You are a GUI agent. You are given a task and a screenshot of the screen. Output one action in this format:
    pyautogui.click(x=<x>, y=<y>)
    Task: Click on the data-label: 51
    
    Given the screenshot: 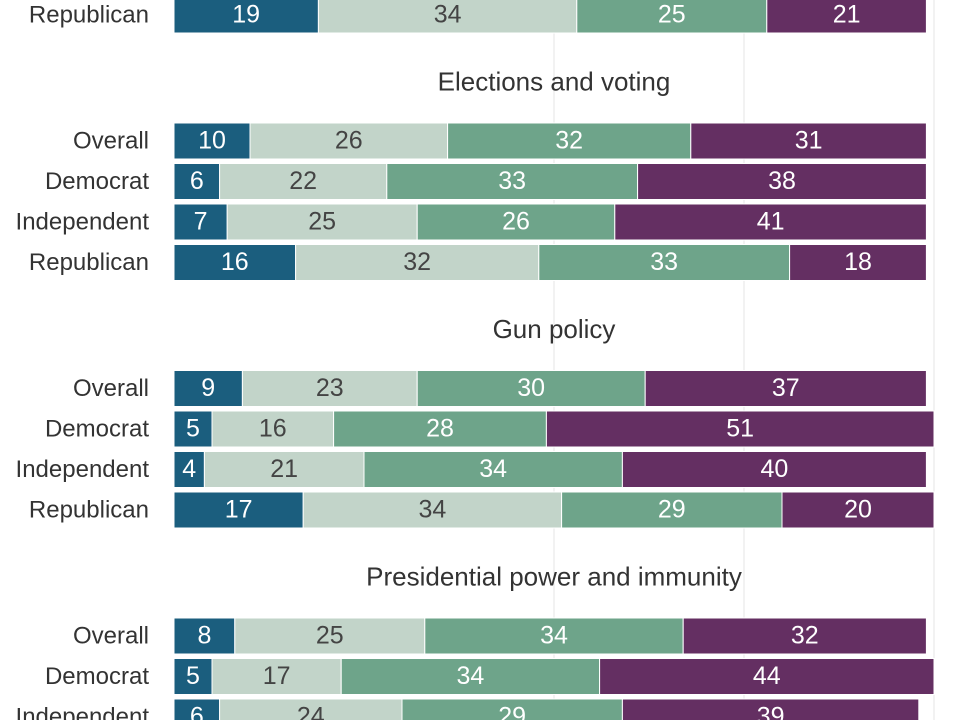 What is the action you would take?
    pyautogui.click(x=740, y=429)
    